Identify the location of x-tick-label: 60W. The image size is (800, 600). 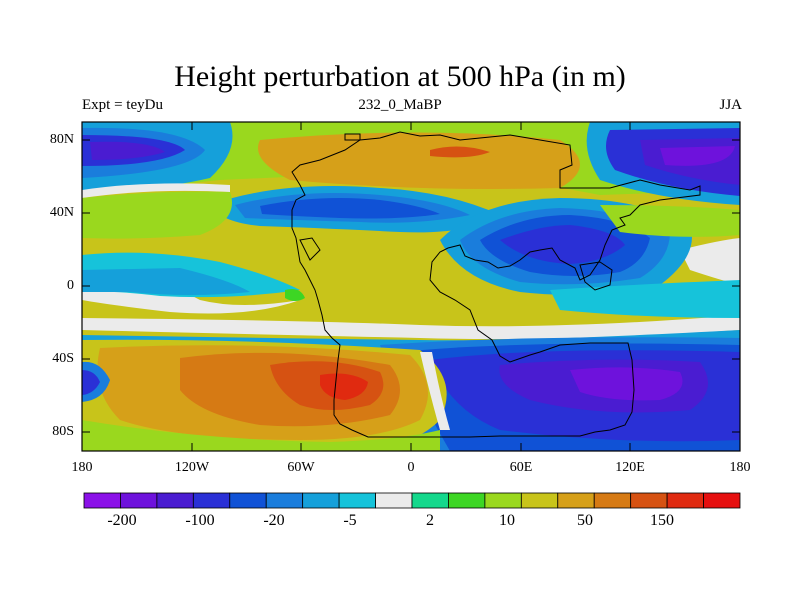
(301, 467).